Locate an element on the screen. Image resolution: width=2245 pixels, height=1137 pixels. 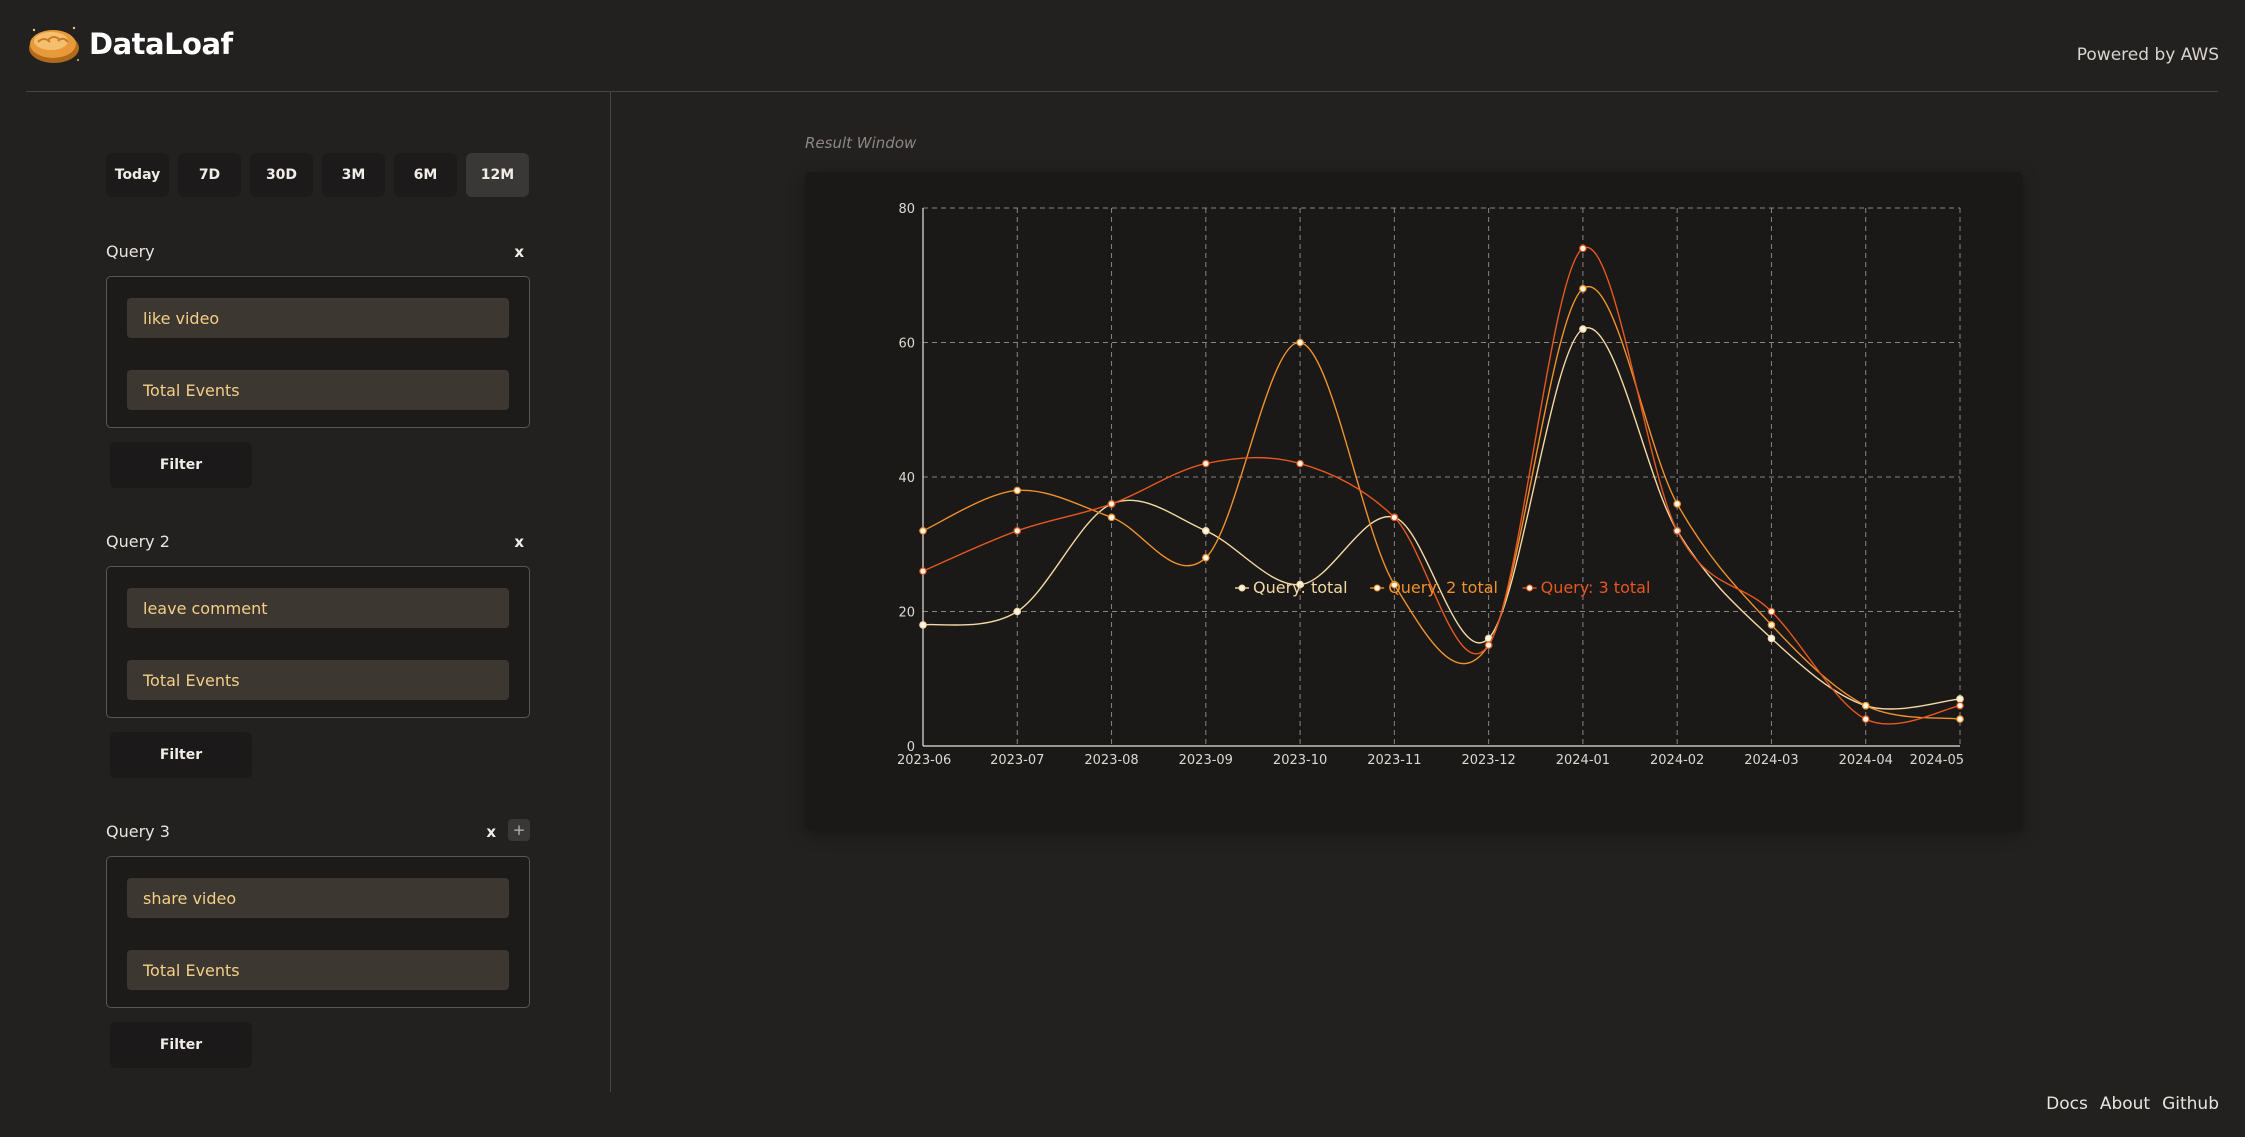
query-title: Query is located at coordinates (130, 251).